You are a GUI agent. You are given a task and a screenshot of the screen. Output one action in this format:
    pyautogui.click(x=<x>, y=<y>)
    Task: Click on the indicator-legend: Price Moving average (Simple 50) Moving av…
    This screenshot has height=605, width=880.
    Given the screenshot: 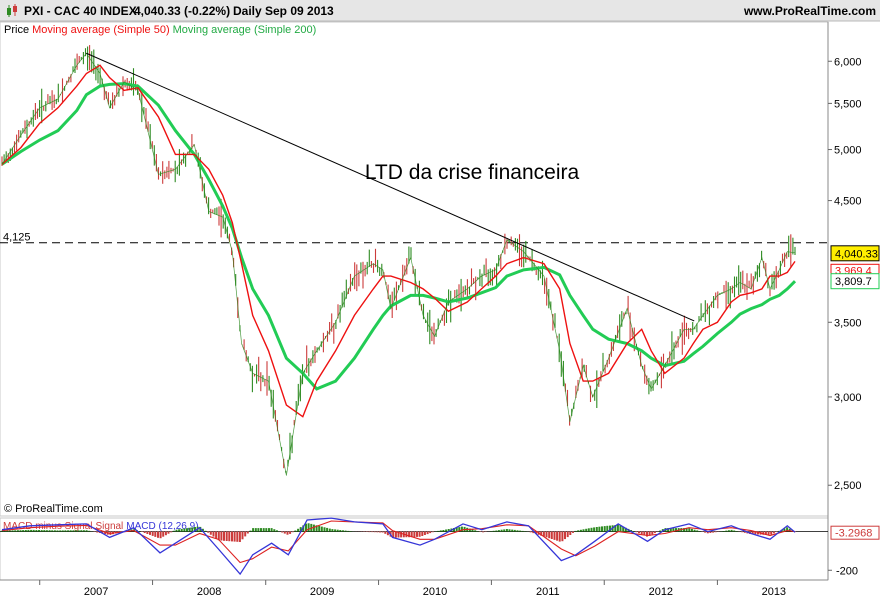 What is the action you would take?
    pyautogui.click(x=160, y=30)
    